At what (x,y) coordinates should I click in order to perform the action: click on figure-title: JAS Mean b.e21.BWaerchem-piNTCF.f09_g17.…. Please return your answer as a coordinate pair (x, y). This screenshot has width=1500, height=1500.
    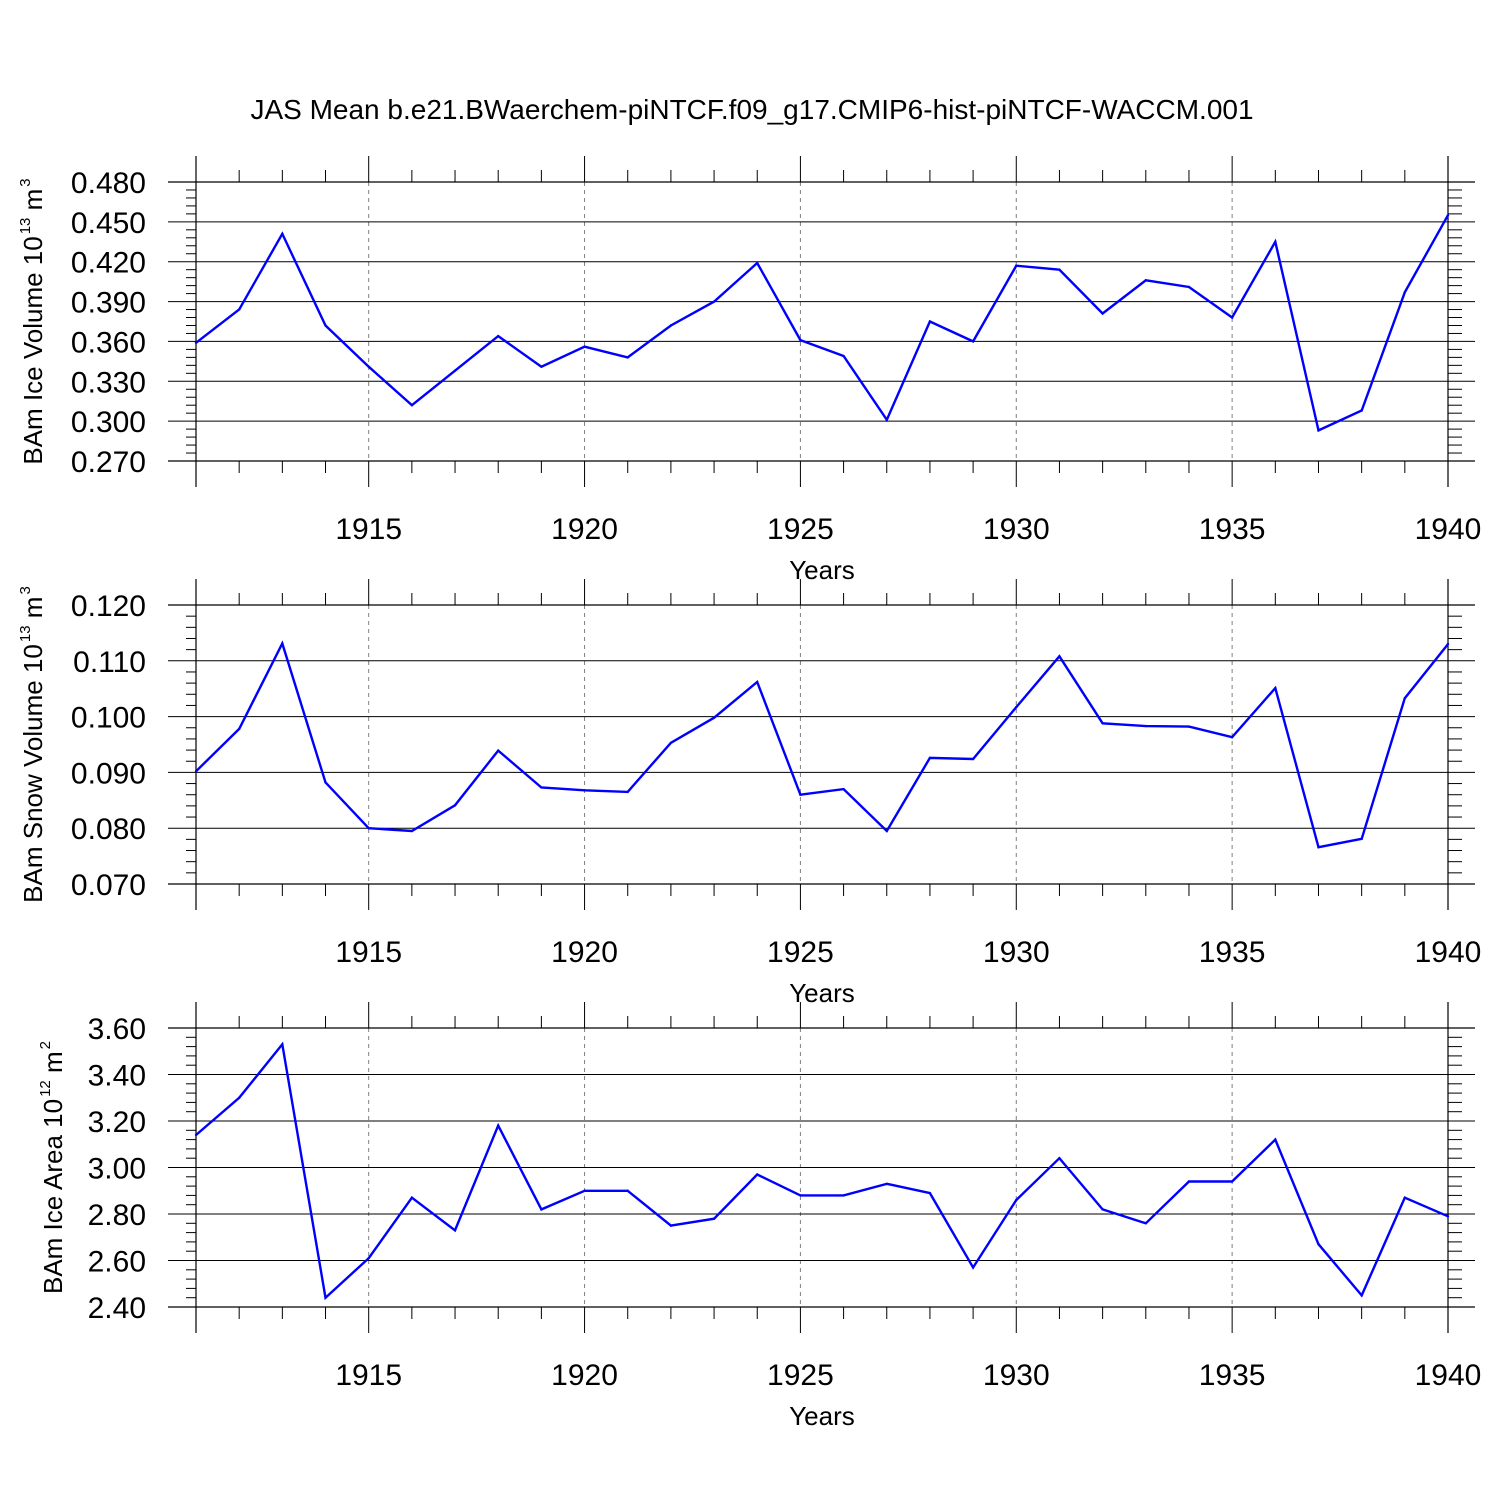
    Looking at the image, I should click on (751, 109).